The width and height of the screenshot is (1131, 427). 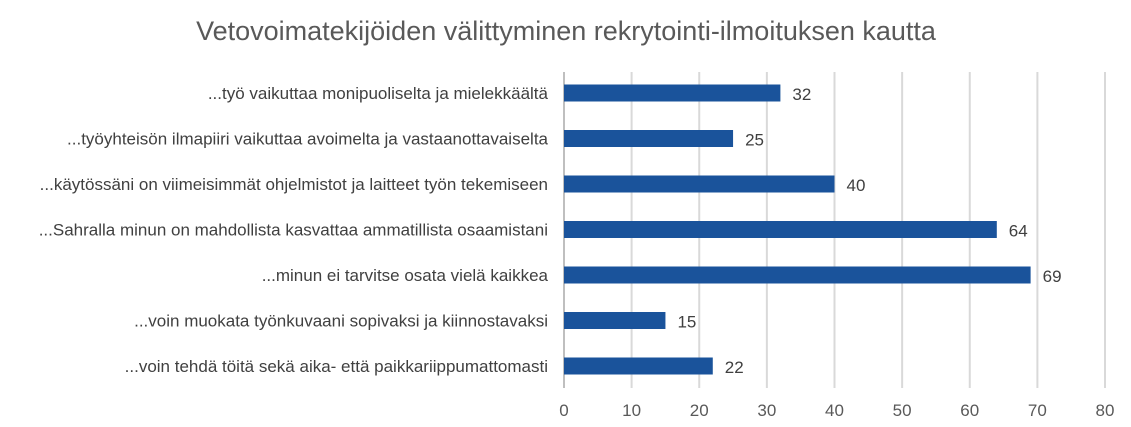 I want to click on data-label: 64, so click(x=1018, y=231).